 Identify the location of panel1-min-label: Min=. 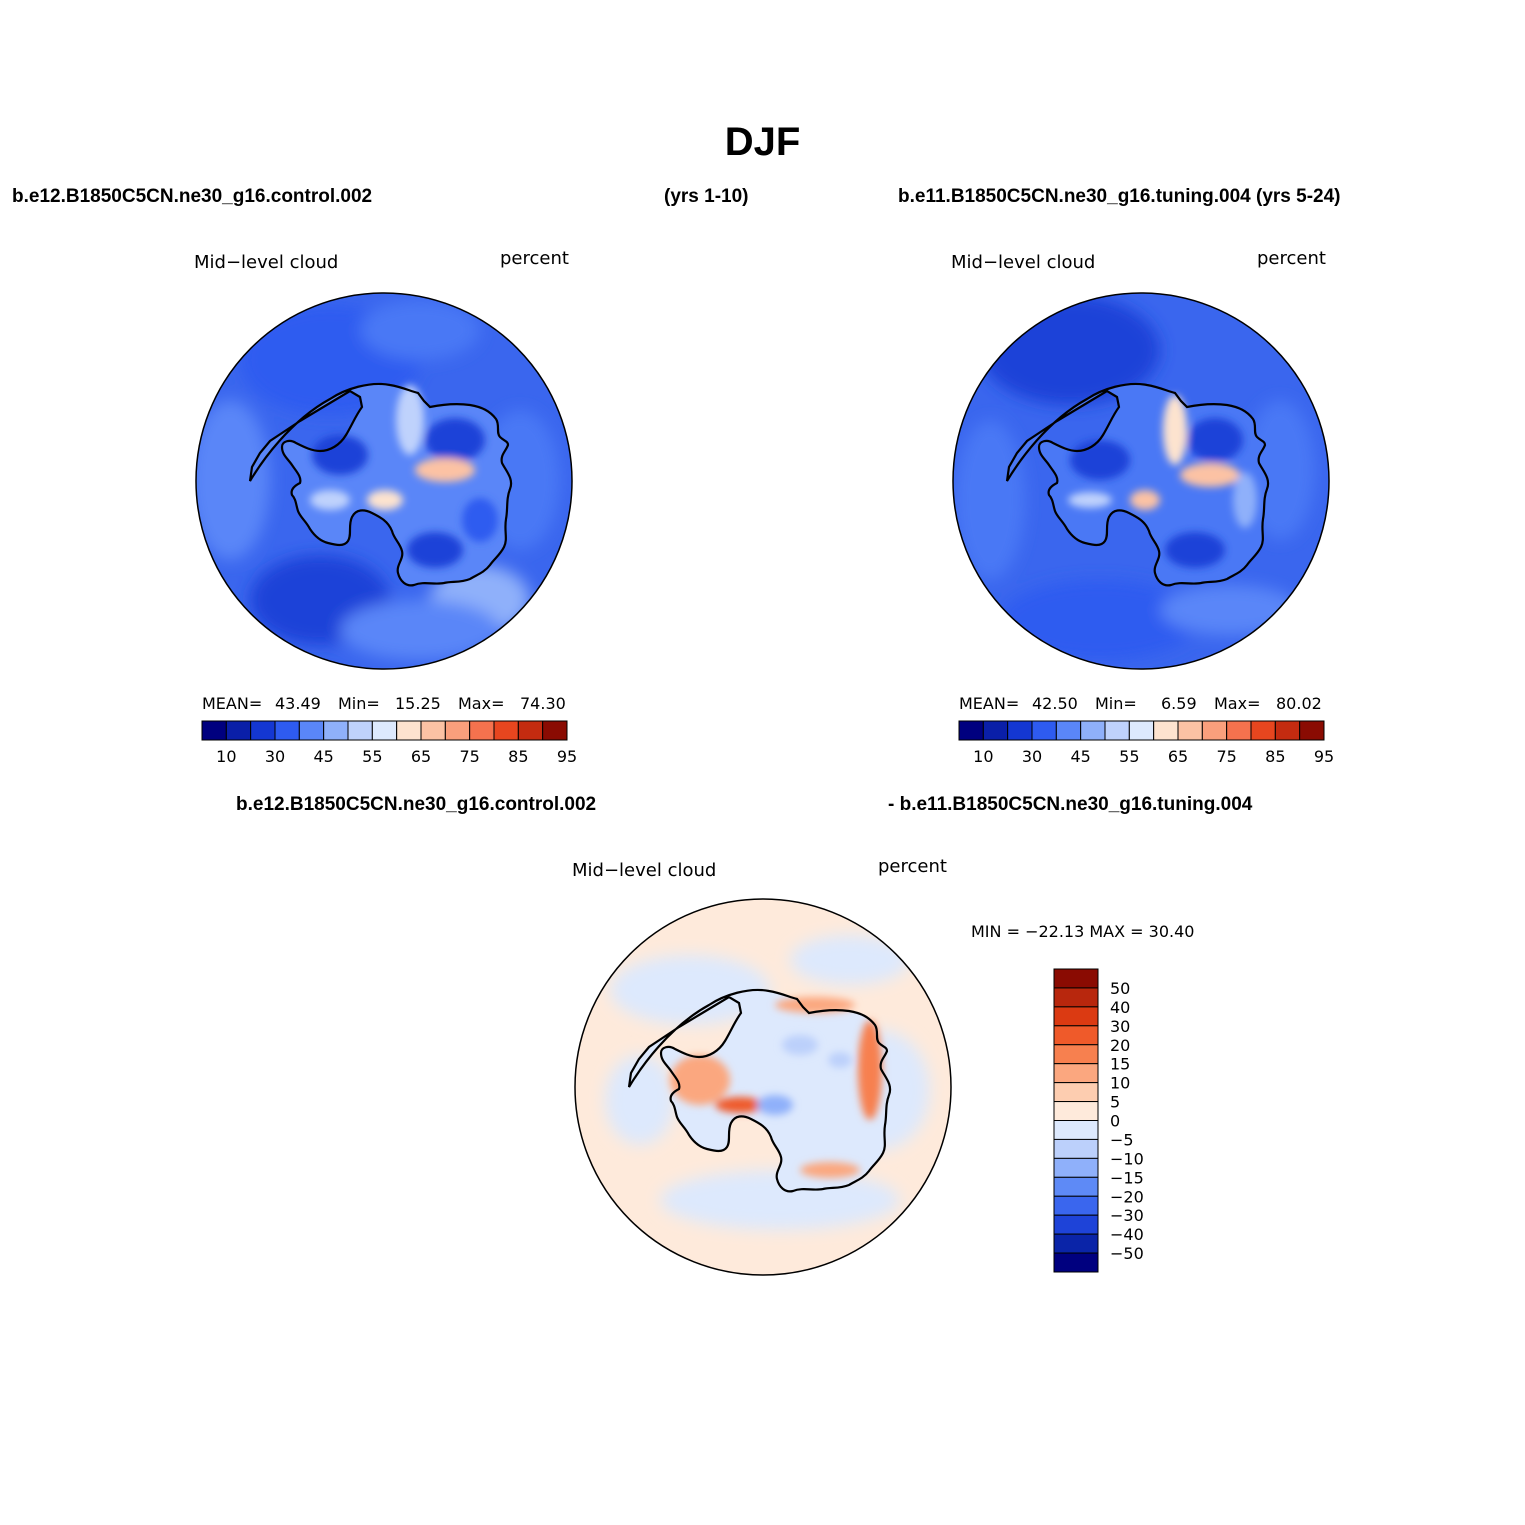
(359, 703).